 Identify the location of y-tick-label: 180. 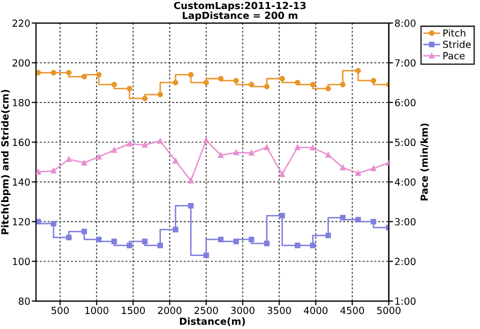
(21, 102).